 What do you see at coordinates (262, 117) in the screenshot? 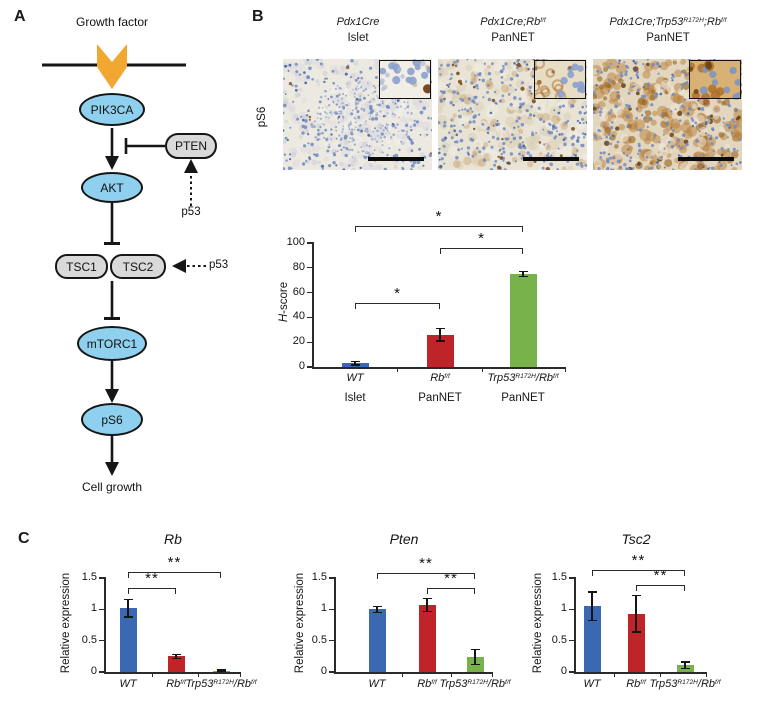
I see `ps6-row-label: pS6` at bounding box center [262, 117].